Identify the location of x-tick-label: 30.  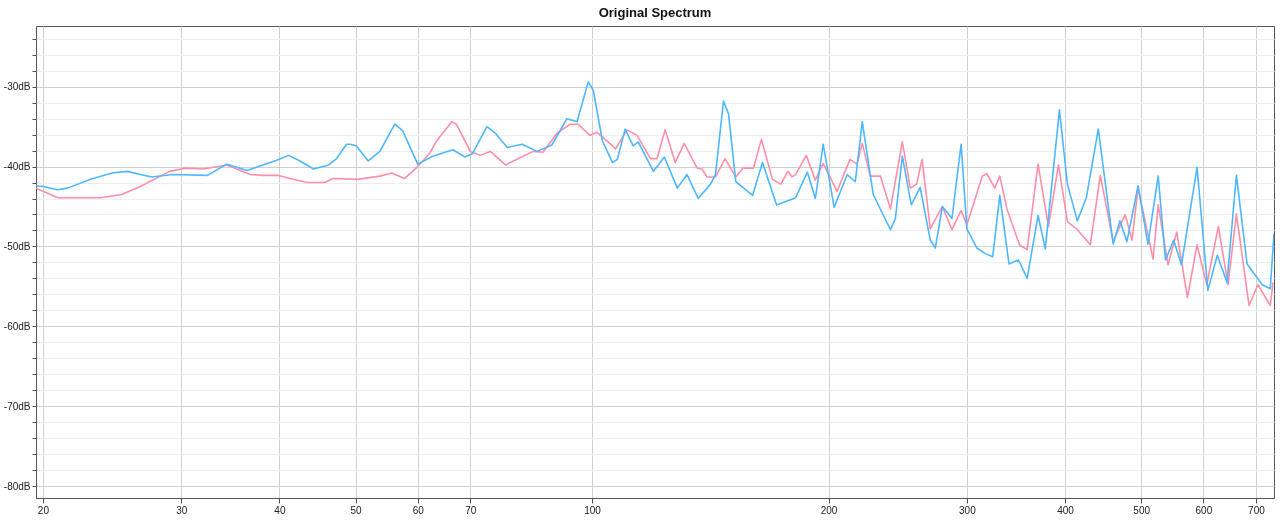
(182, 510).